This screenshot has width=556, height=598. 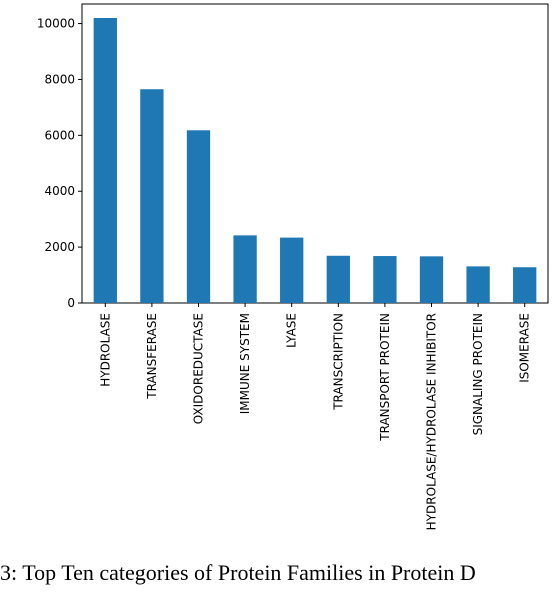 I want to click on bar-transferase, so click(x=152, y=196).